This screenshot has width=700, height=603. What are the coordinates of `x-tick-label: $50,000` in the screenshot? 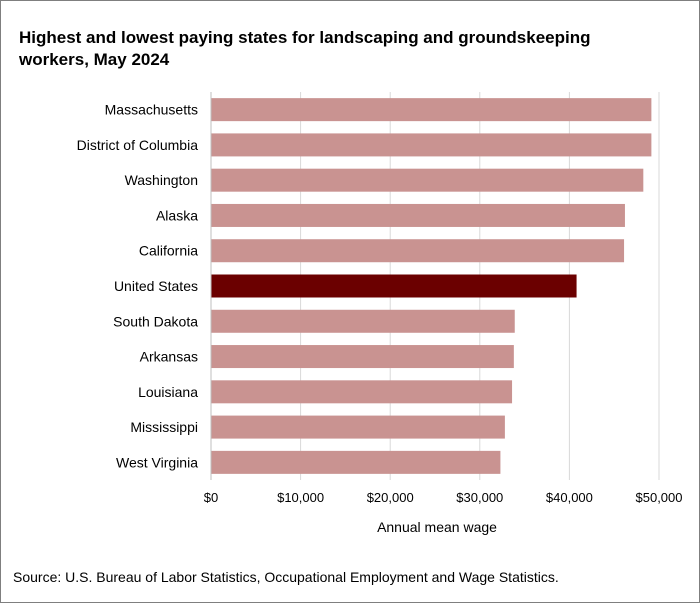 It's located at (659, 497).